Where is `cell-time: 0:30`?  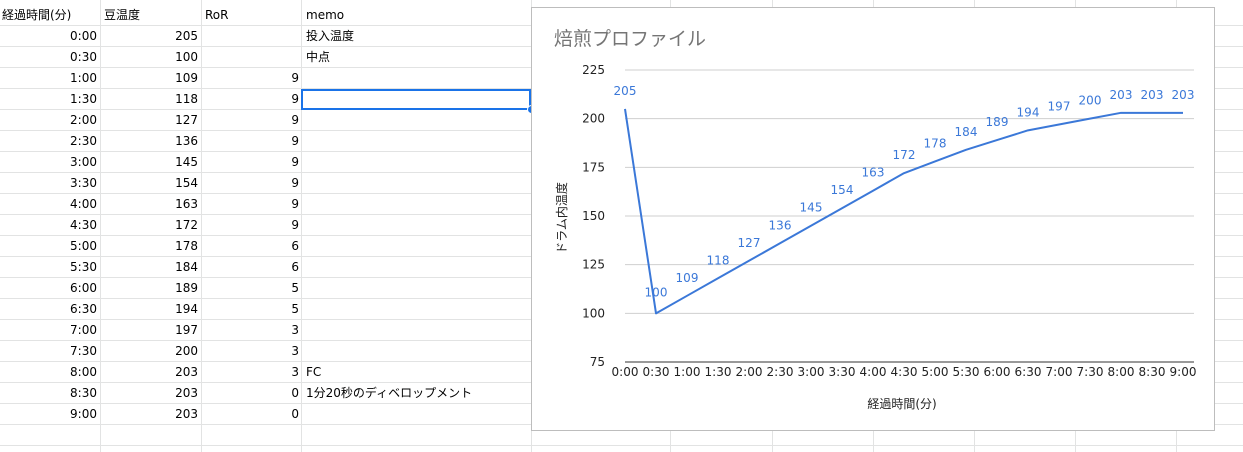
cell-time: 0:30 is located at coordinates (83, 57).